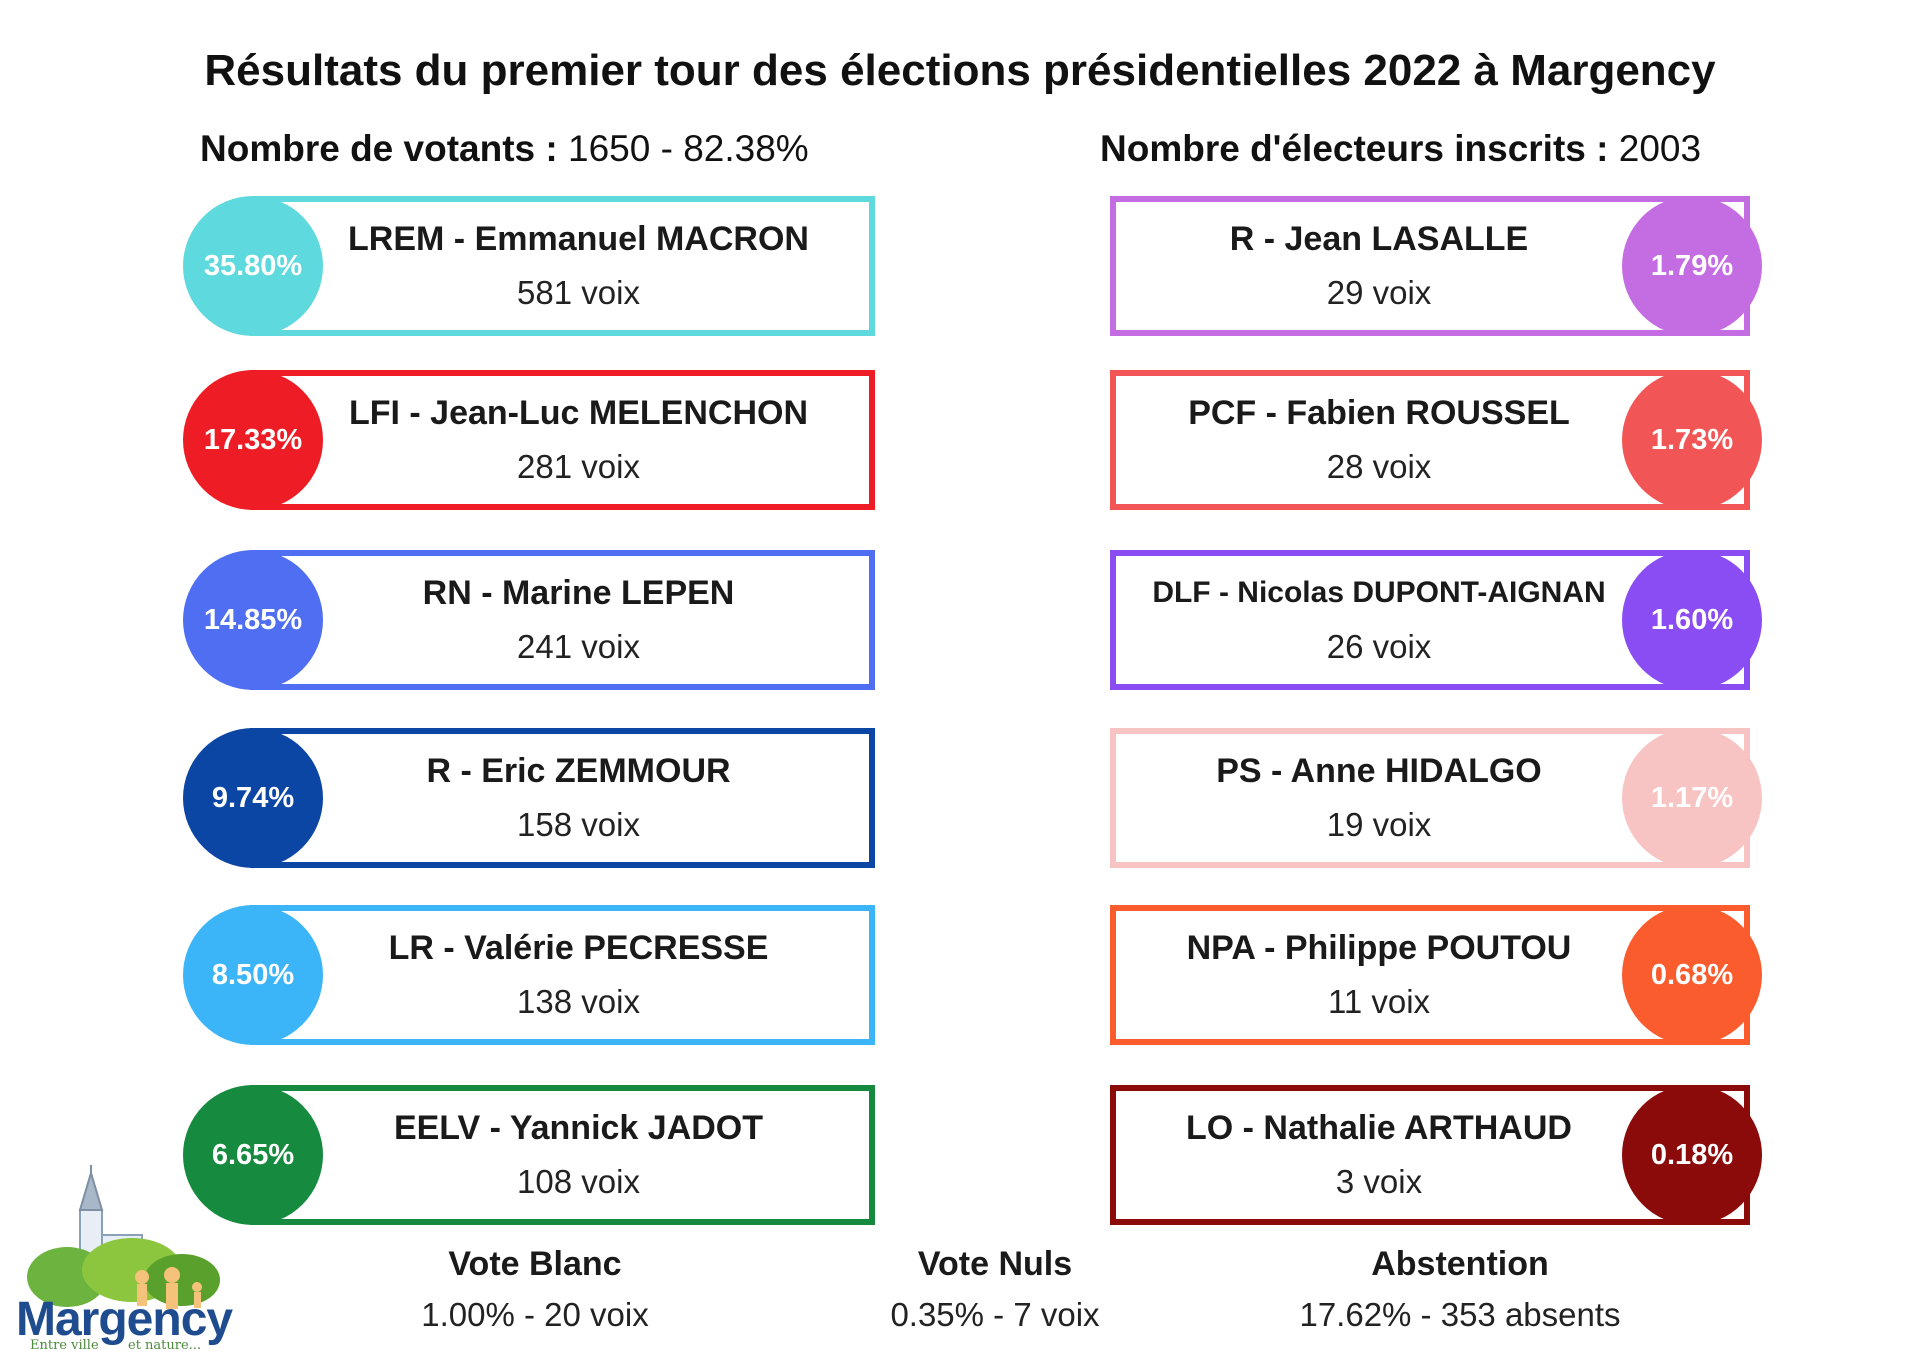 This screenshot has height=1357, width=1920. Describe the element at coordinates (1379, 646) in the screenshot. I see `candidate-votes: 26 voix` at that location.